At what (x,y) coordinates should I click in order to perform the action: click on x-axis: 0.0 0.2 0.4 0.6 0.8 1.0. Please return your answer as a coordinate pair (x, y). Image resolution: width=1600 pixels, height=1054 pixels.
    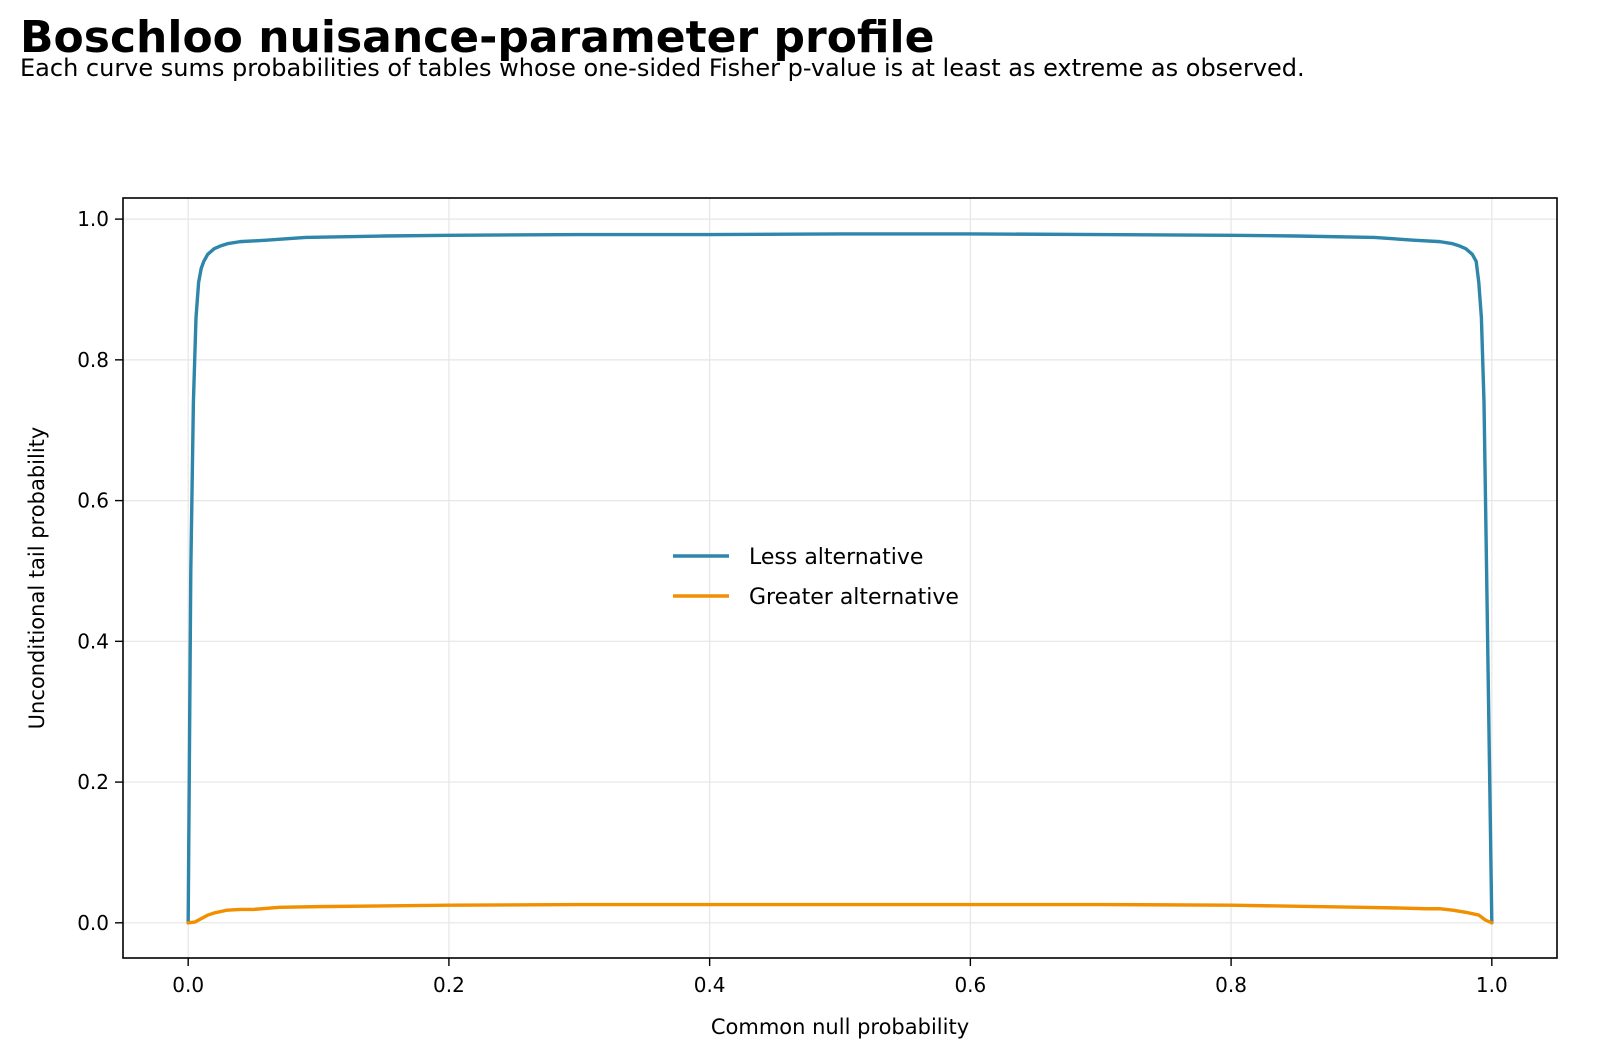
    Looking at the image, I should click on (840, 977).